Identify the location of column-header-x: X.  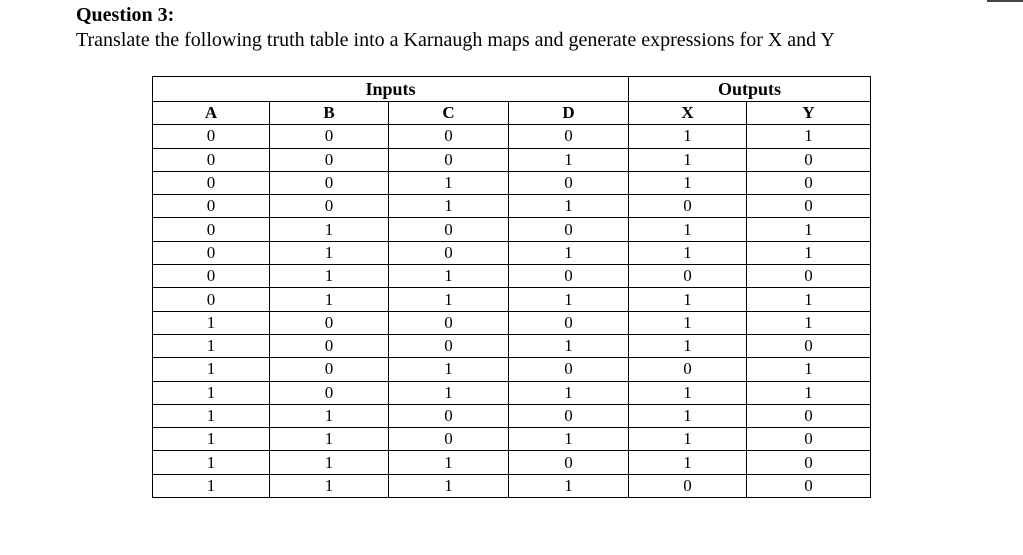
(688, 113).